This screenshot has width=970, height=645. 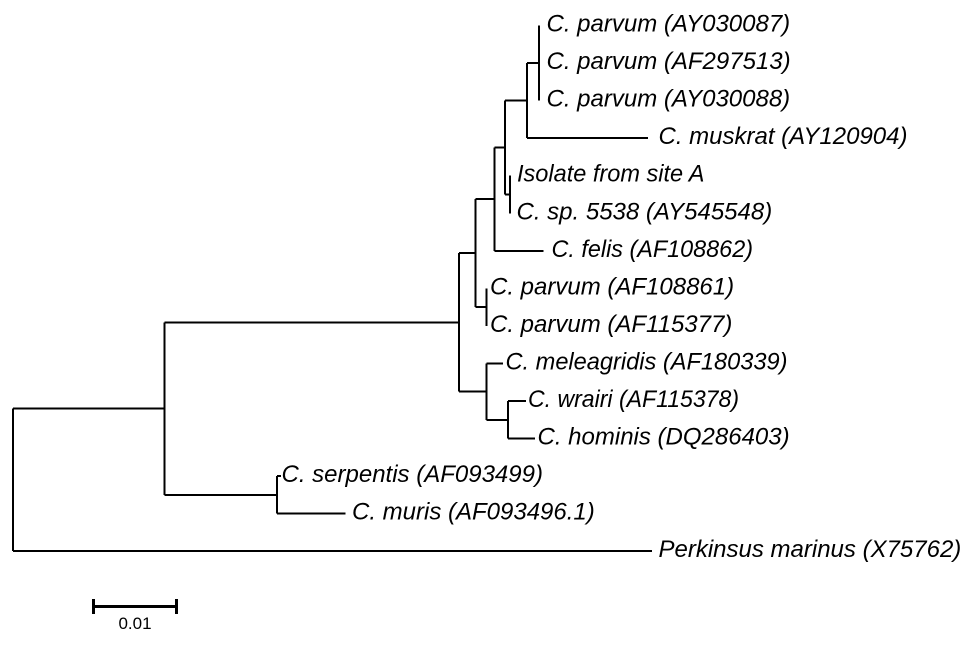 I want to click on svg-text: C. serpentis (AF093499), so click(x=412, y=474).